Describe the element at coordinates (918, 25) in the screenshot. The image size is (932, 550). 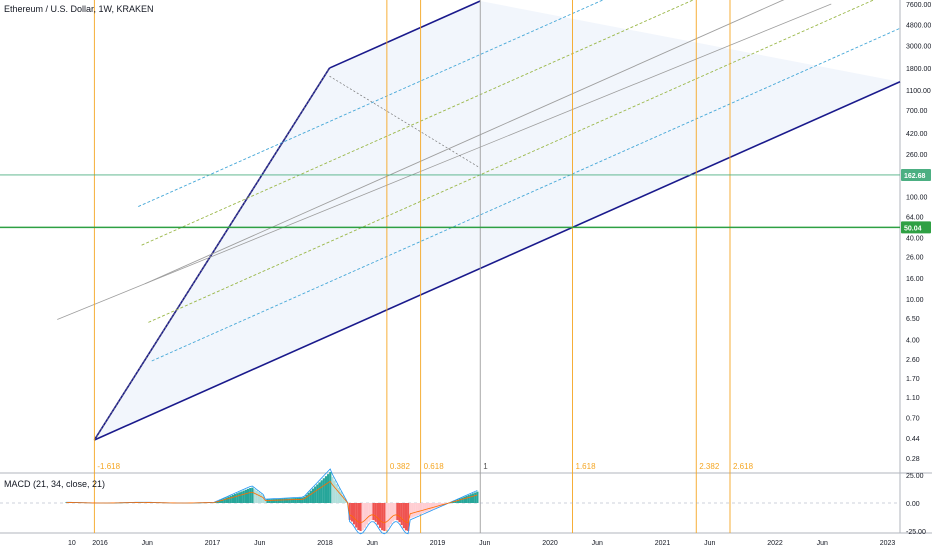
I see `price-axis-tick: 4800.00` at that location.